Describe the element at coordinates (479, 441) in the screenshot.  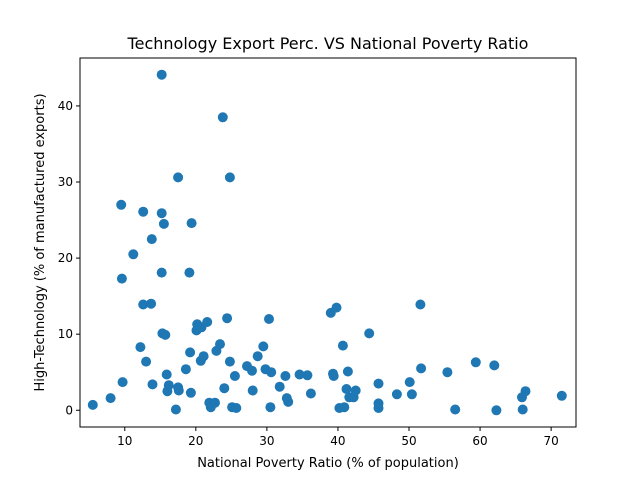
I see `x-tick-label: 60` at that location.